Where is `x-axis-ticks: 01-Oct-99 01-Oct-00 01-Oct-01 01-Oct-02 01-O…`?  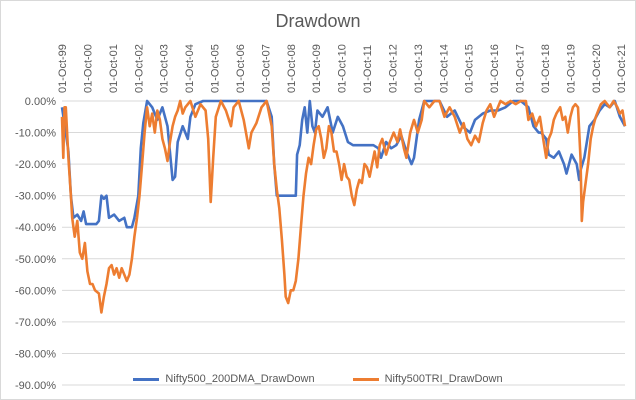
x-axis-ticks: 01-Oct-99 01-Oct-00 01-Oct-01 01-Oct-02 01-O… is located at coordinates (342, 68).